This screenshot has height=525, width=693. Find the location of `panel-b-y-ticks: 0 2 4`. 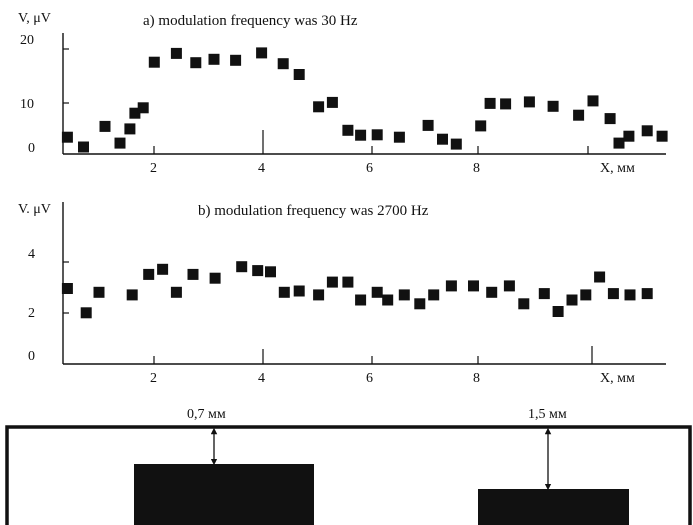

panel-b-y-ticks: 0 2 4 is located at coordinates (48, 305).